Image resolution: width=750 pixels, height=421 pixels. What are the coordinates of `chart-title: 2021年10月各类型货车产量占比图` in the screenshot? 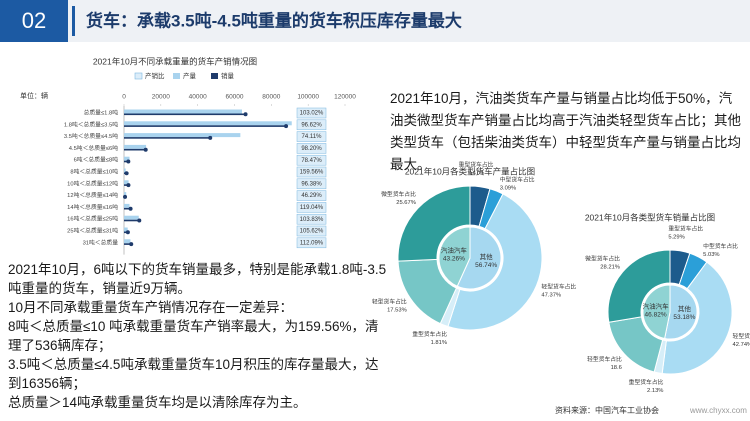 It's located at (470, 171).